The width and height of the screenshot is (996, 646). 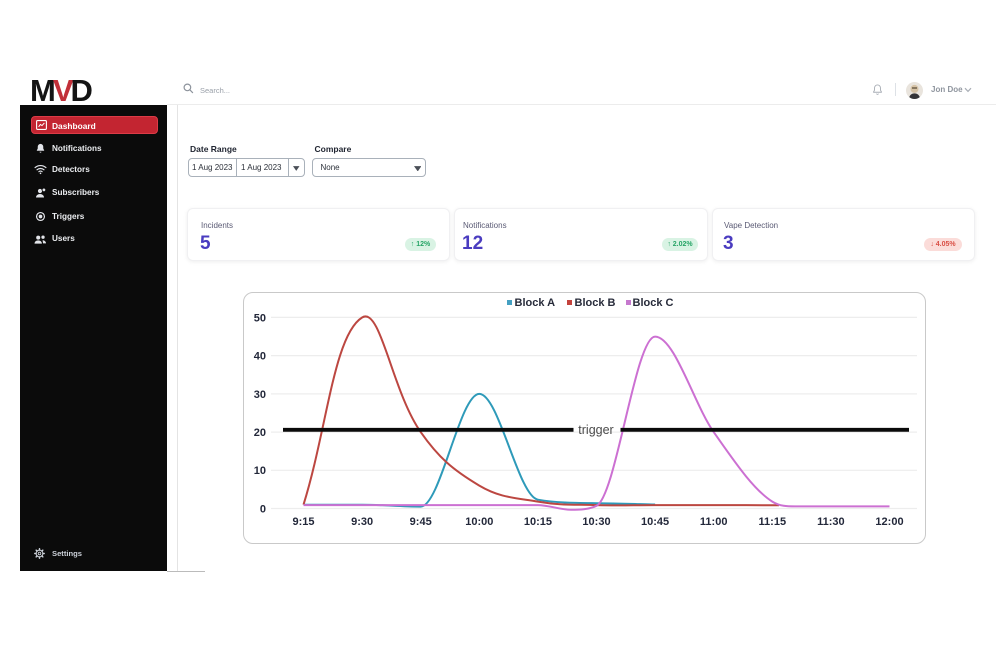 I want to click on svg-text: 9:30, so click(x=362, y=522).